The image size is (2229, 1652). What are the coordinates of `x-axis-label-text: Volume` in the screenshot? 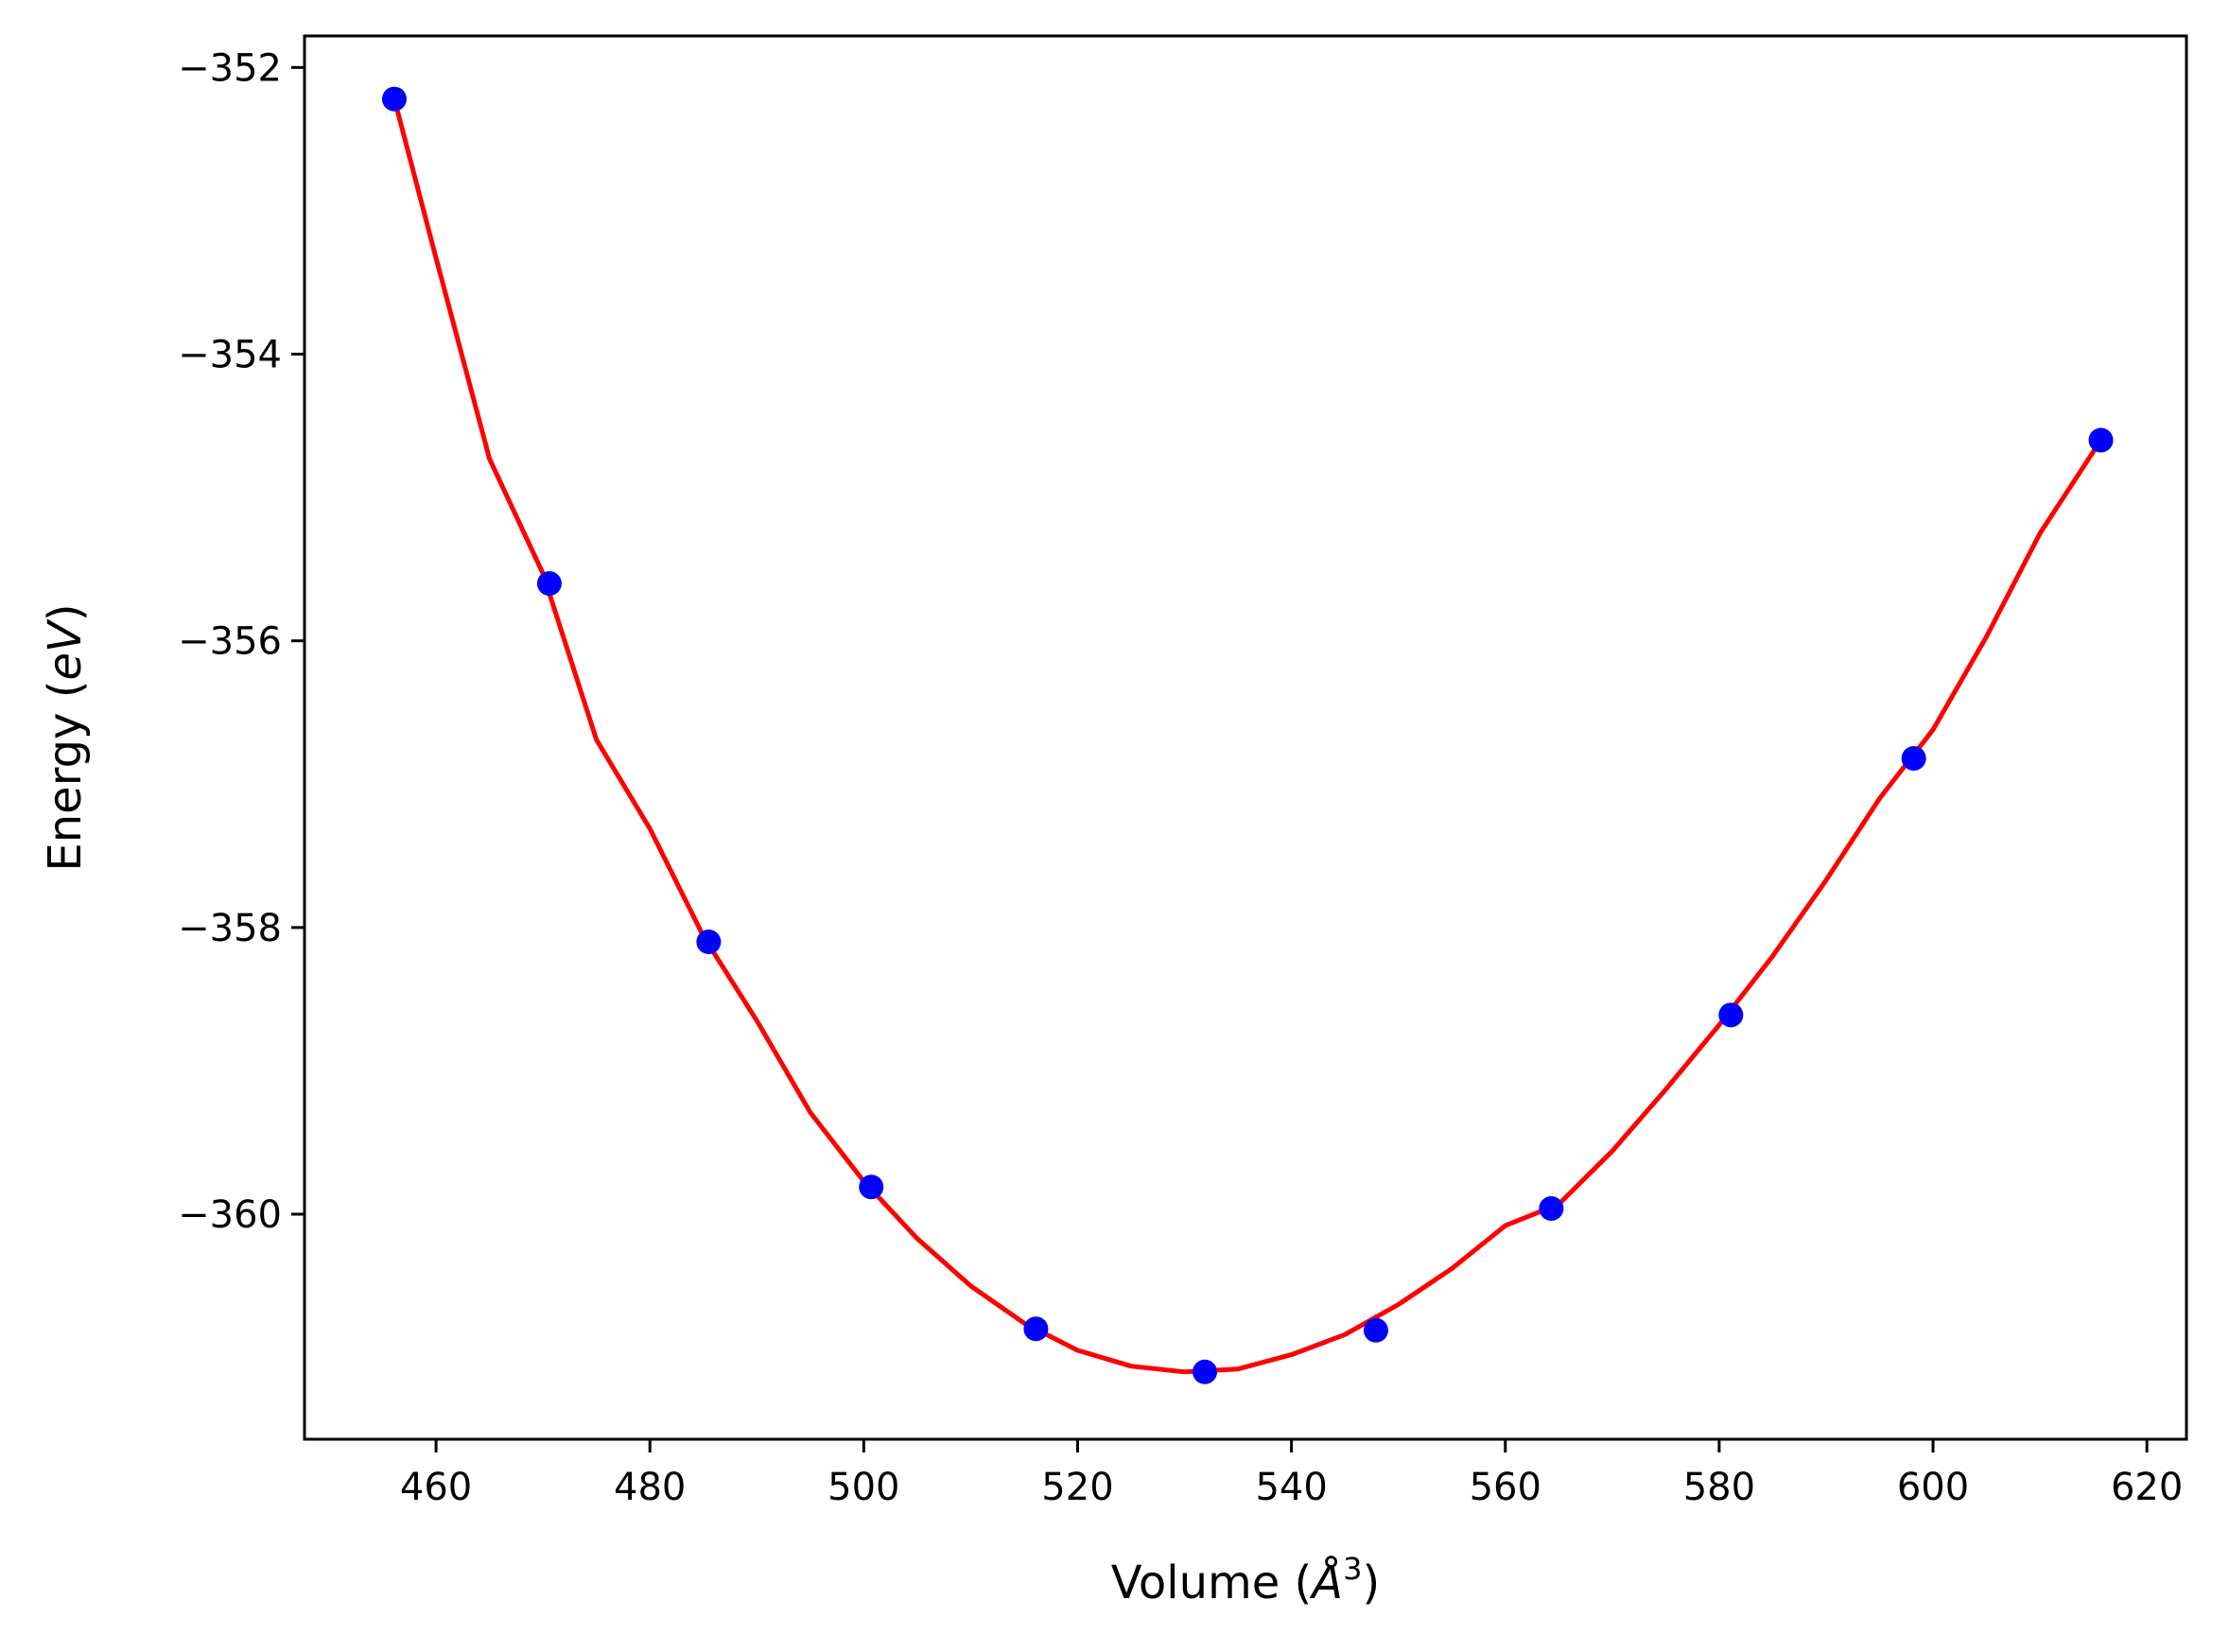 It's located at (1196, 1583).